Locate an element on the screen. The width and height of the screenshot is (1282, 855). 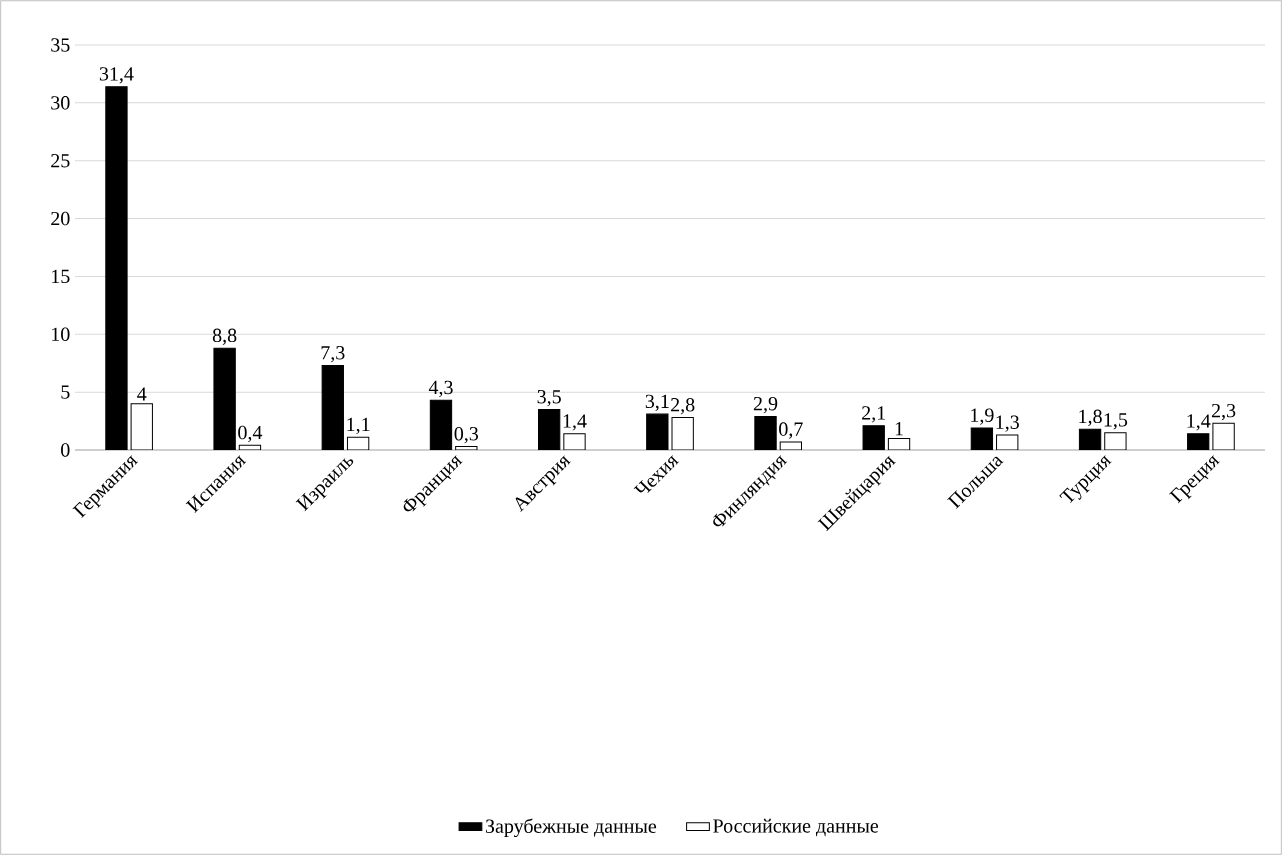
data-label: 0,4 is located at coordinates (250, 434).